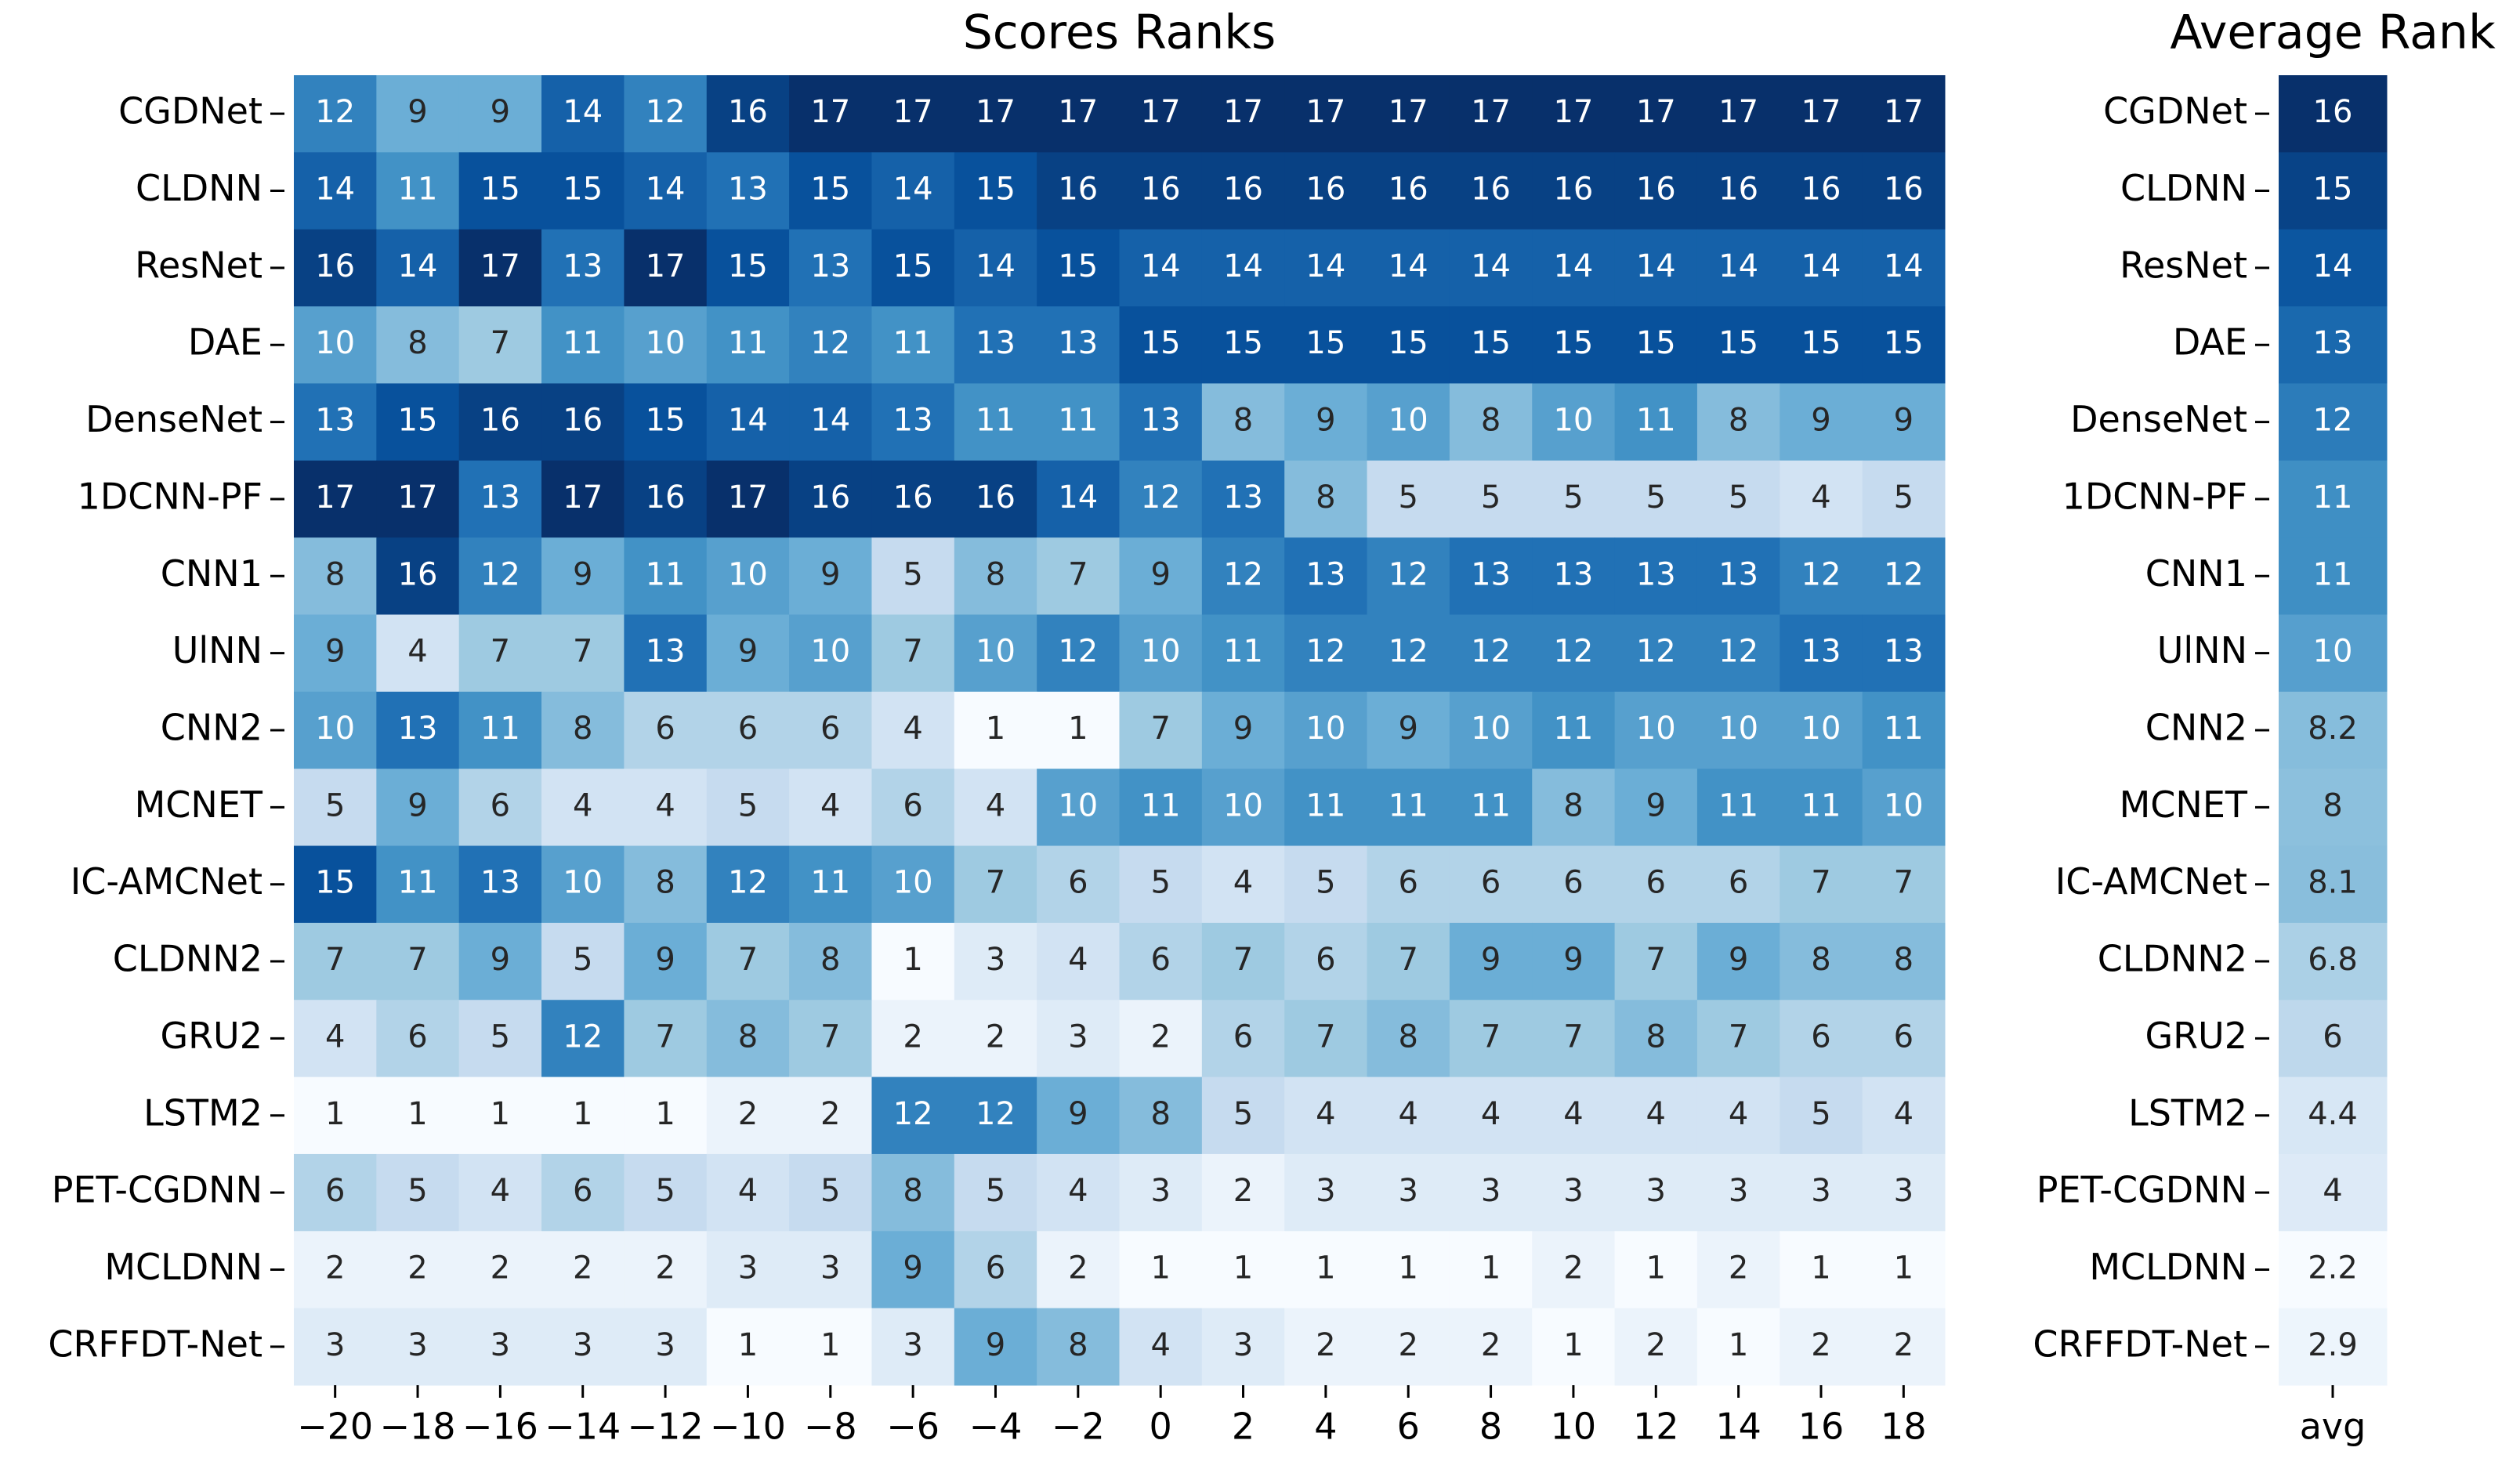 This screenshot has width=2520, height=1480. I want to click on y-tick-label: CNN2, so click(211, 728).